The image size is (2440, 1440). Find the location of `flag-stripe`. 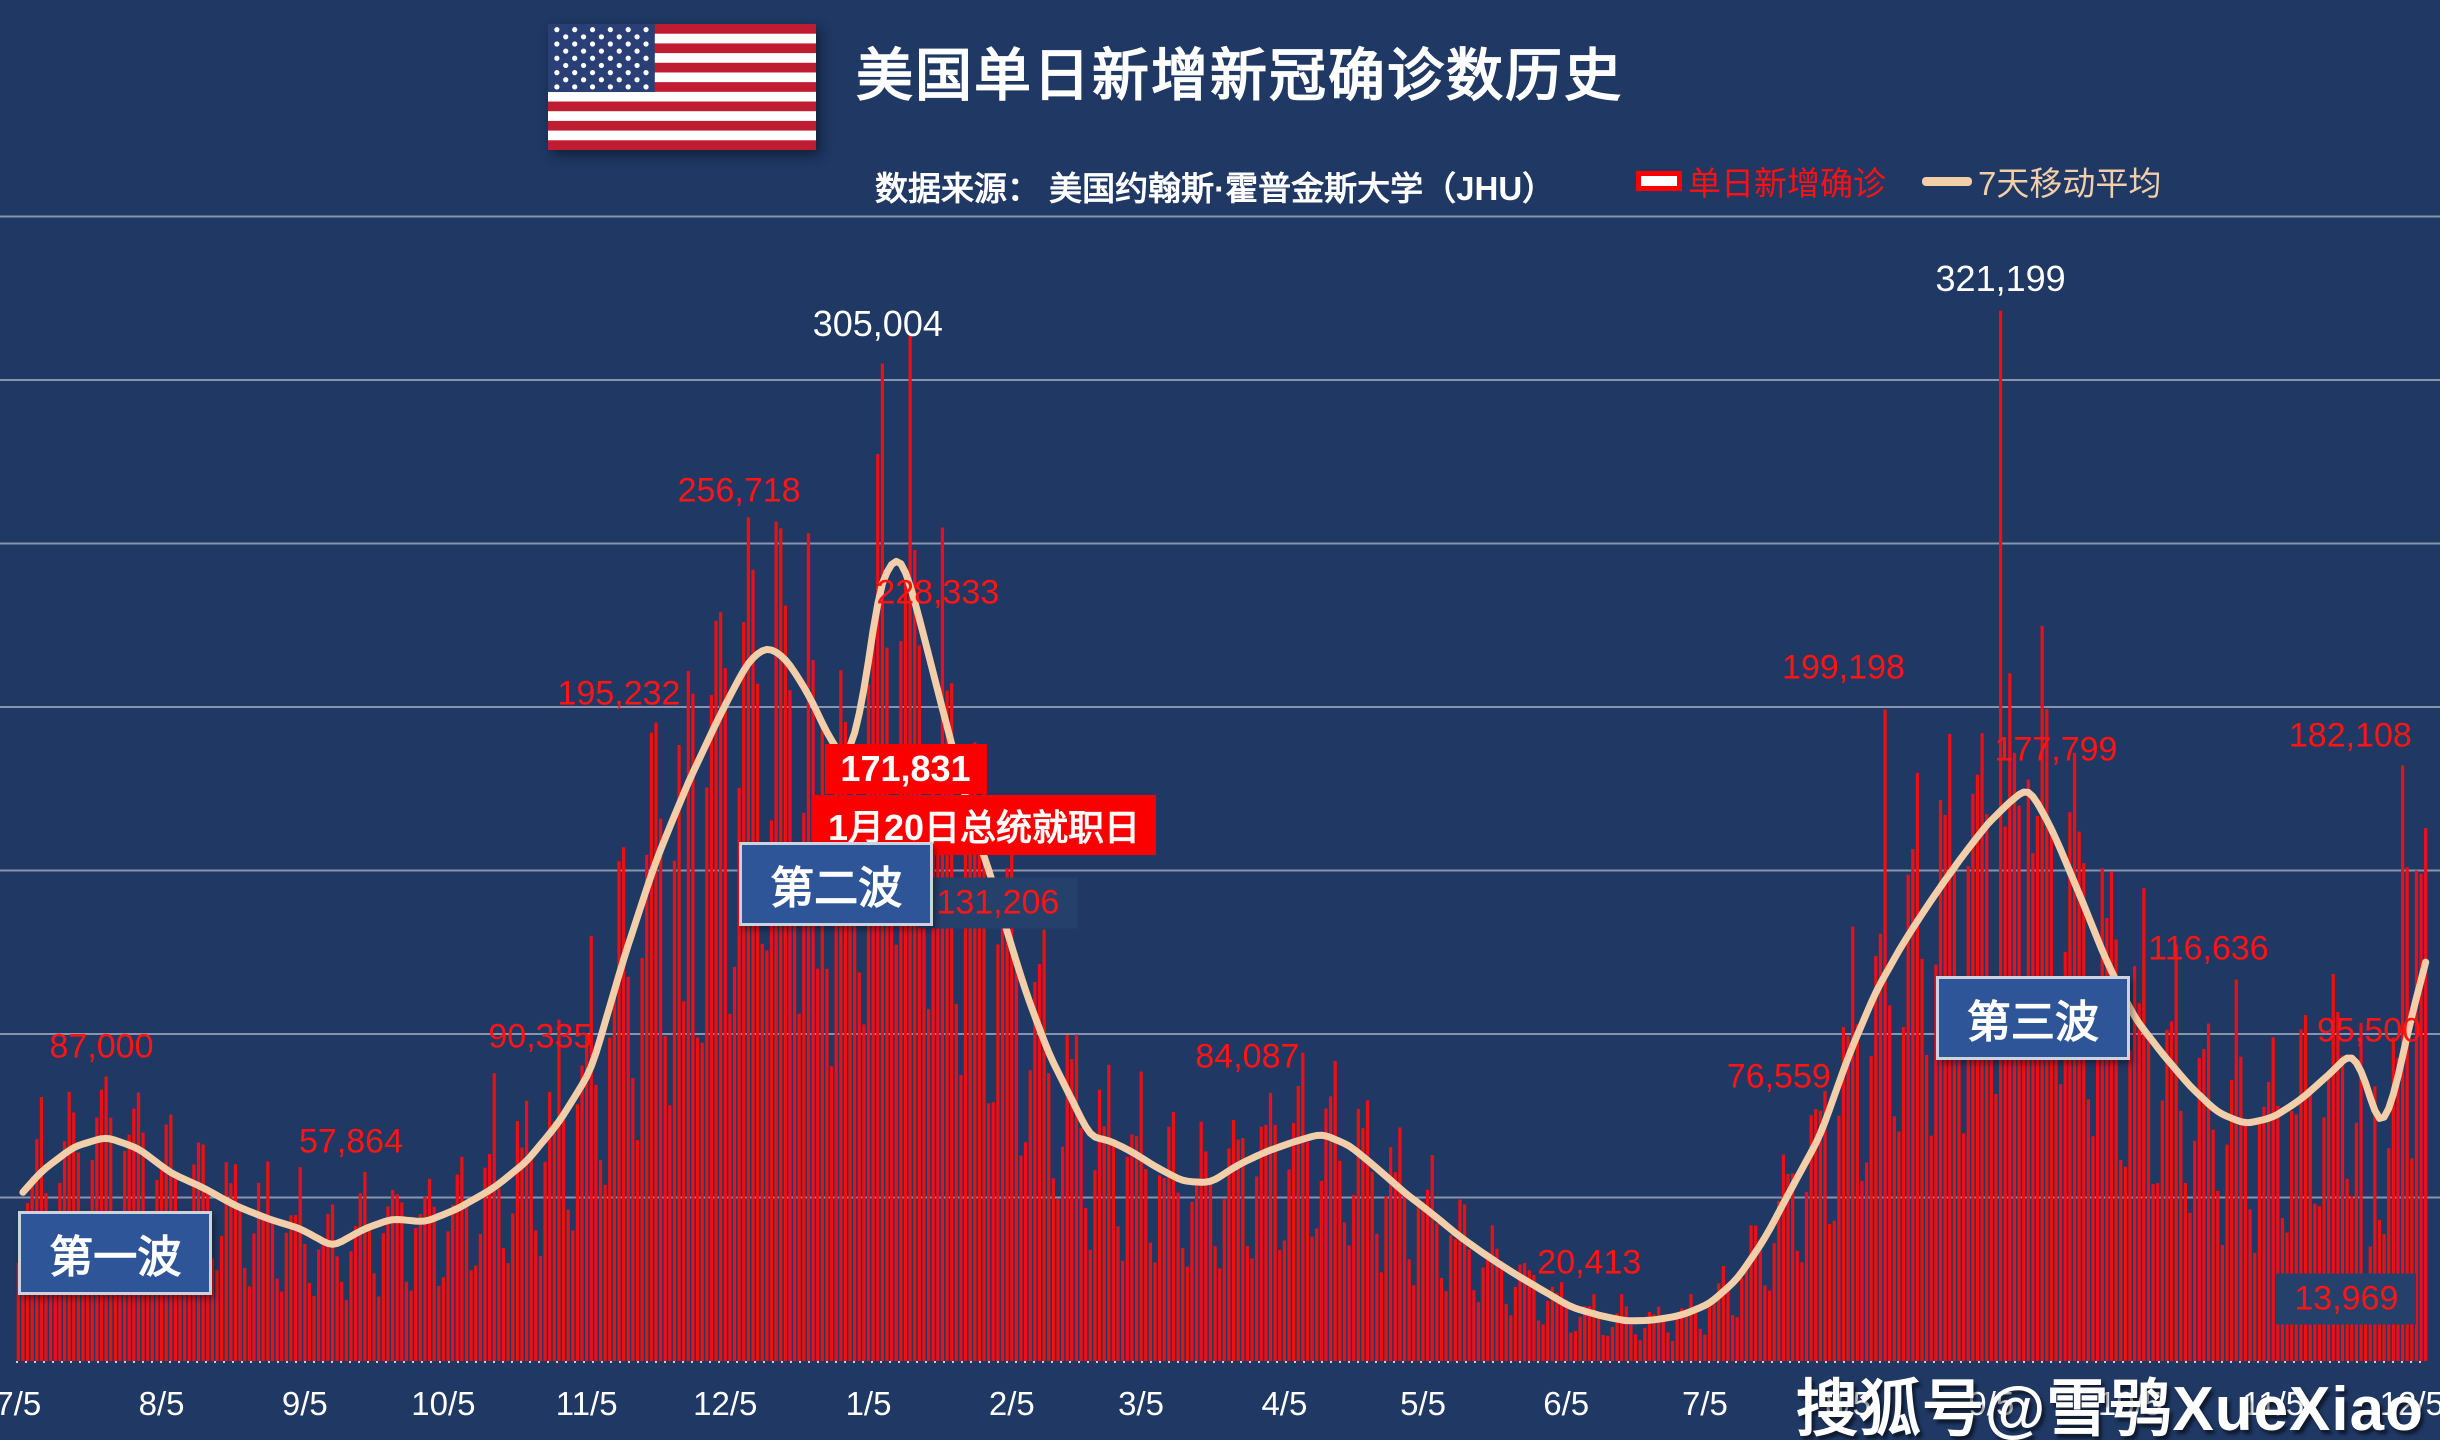

flag-stripe is located at coordinates (682, 125).